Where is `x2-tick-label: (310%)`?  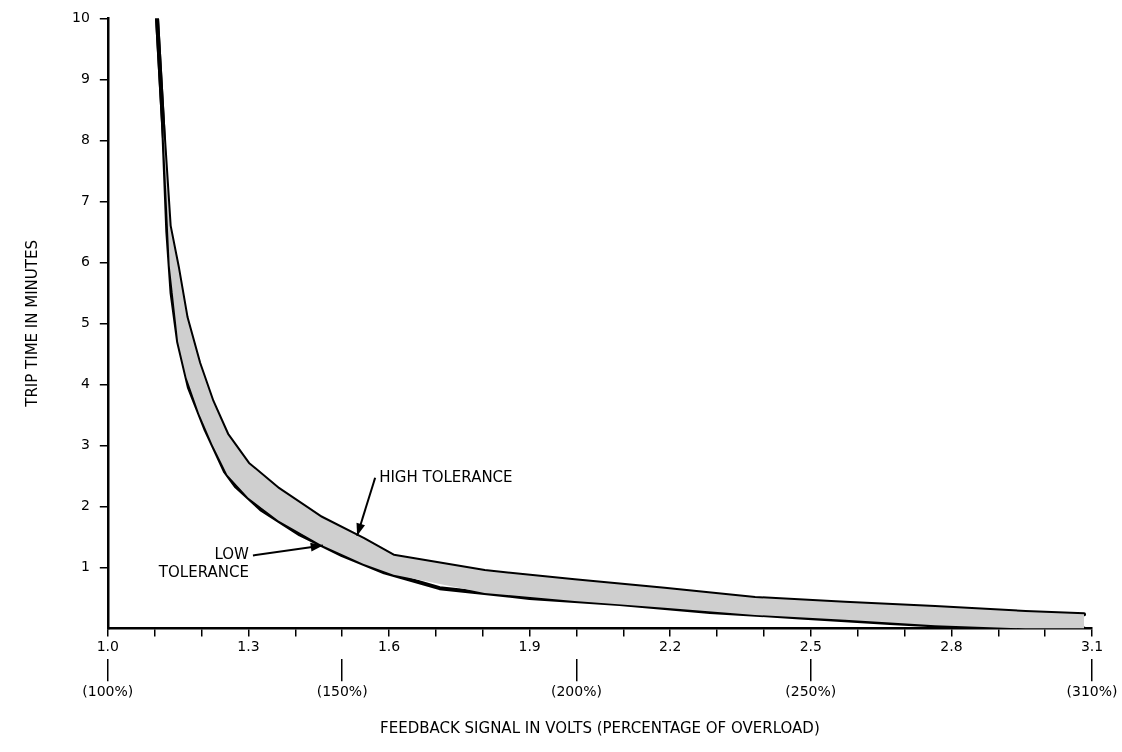 x2-tick-label: (310%) is located at coordinates (1092, 691).